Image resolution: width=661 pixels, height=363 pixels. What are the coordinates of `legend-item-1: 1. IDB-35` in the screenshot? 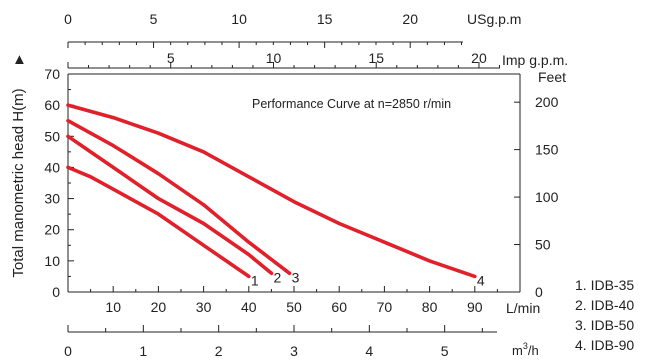 It's located at (604, 285).